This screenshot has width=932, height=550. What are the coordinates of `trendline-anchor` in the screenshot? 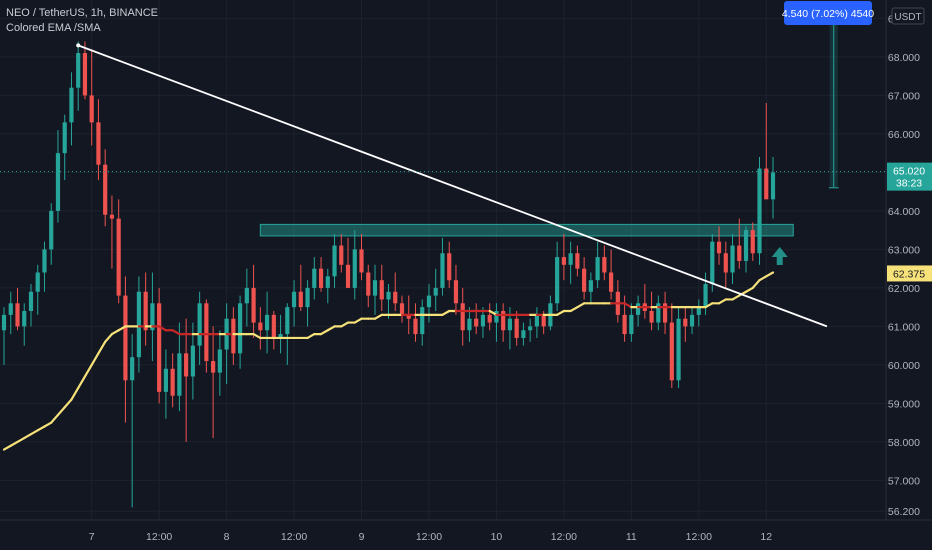 It's located at (78, 45).